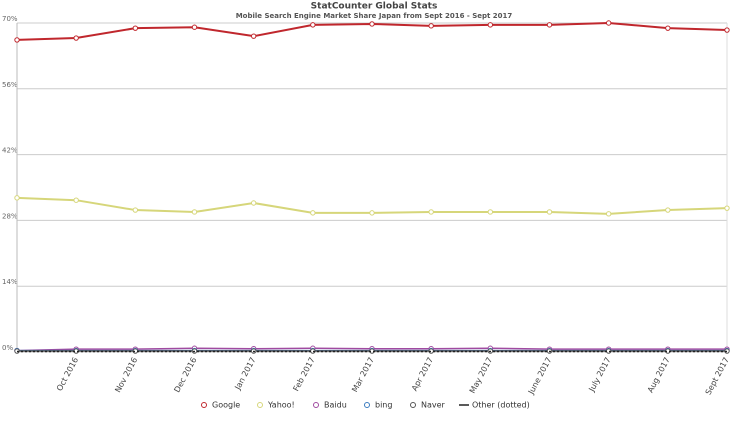 Image resolution: width=749 pixels, height=421 pixels. Describe the element at coordinates (433, 405) in the screenshot. I see `legend-label: Naver` at that location.